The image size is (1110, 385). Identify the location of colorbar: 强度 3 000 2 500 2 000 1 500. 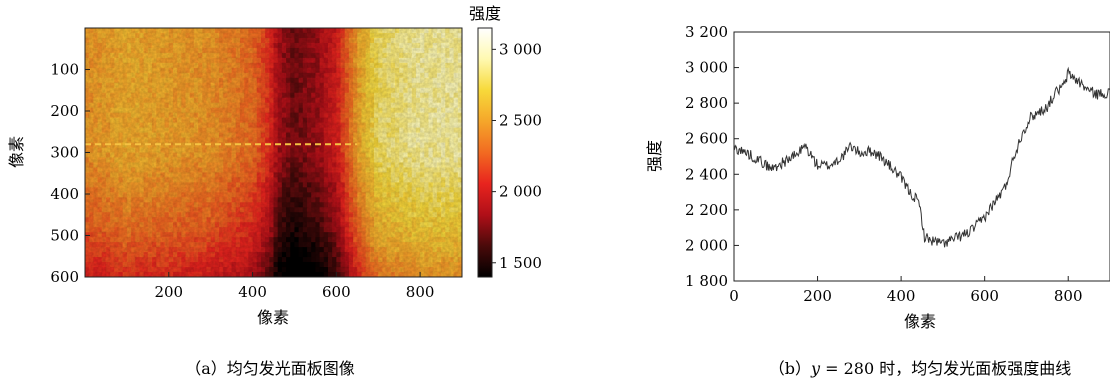
(505, 141).